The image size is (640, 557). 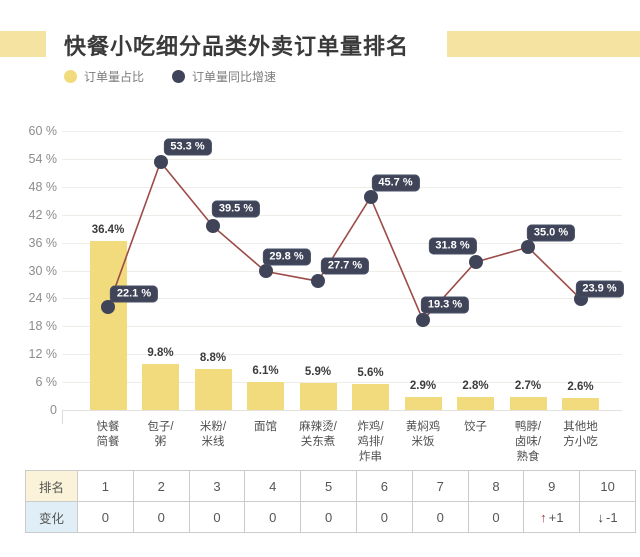 I want to click on x-axis-category-label: 饺子, so click(x=475, y=427).